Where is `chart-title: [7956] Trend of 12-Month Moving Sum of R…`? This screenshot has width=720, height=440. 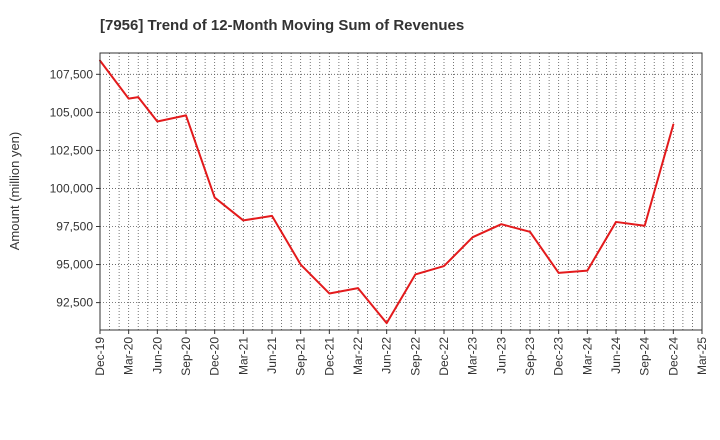
chart-title: [7956] Trend of 12-Month Moving Sum of R… is located at coordinates (282, 25).